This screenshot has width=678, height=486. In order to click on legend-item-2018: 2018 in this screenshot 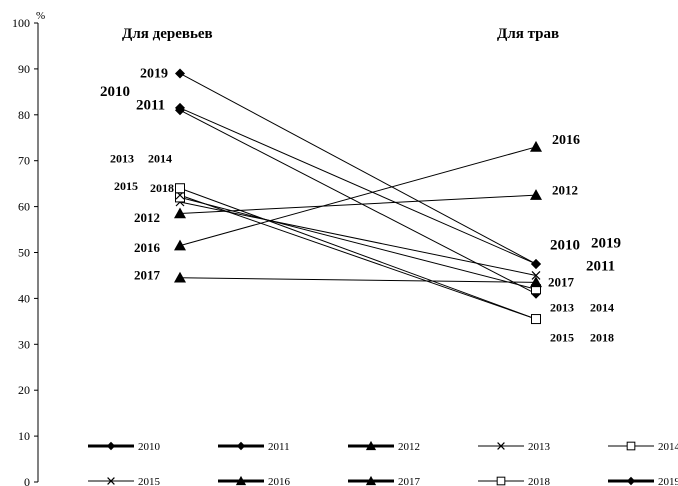, I will do `click(514, 481)`.